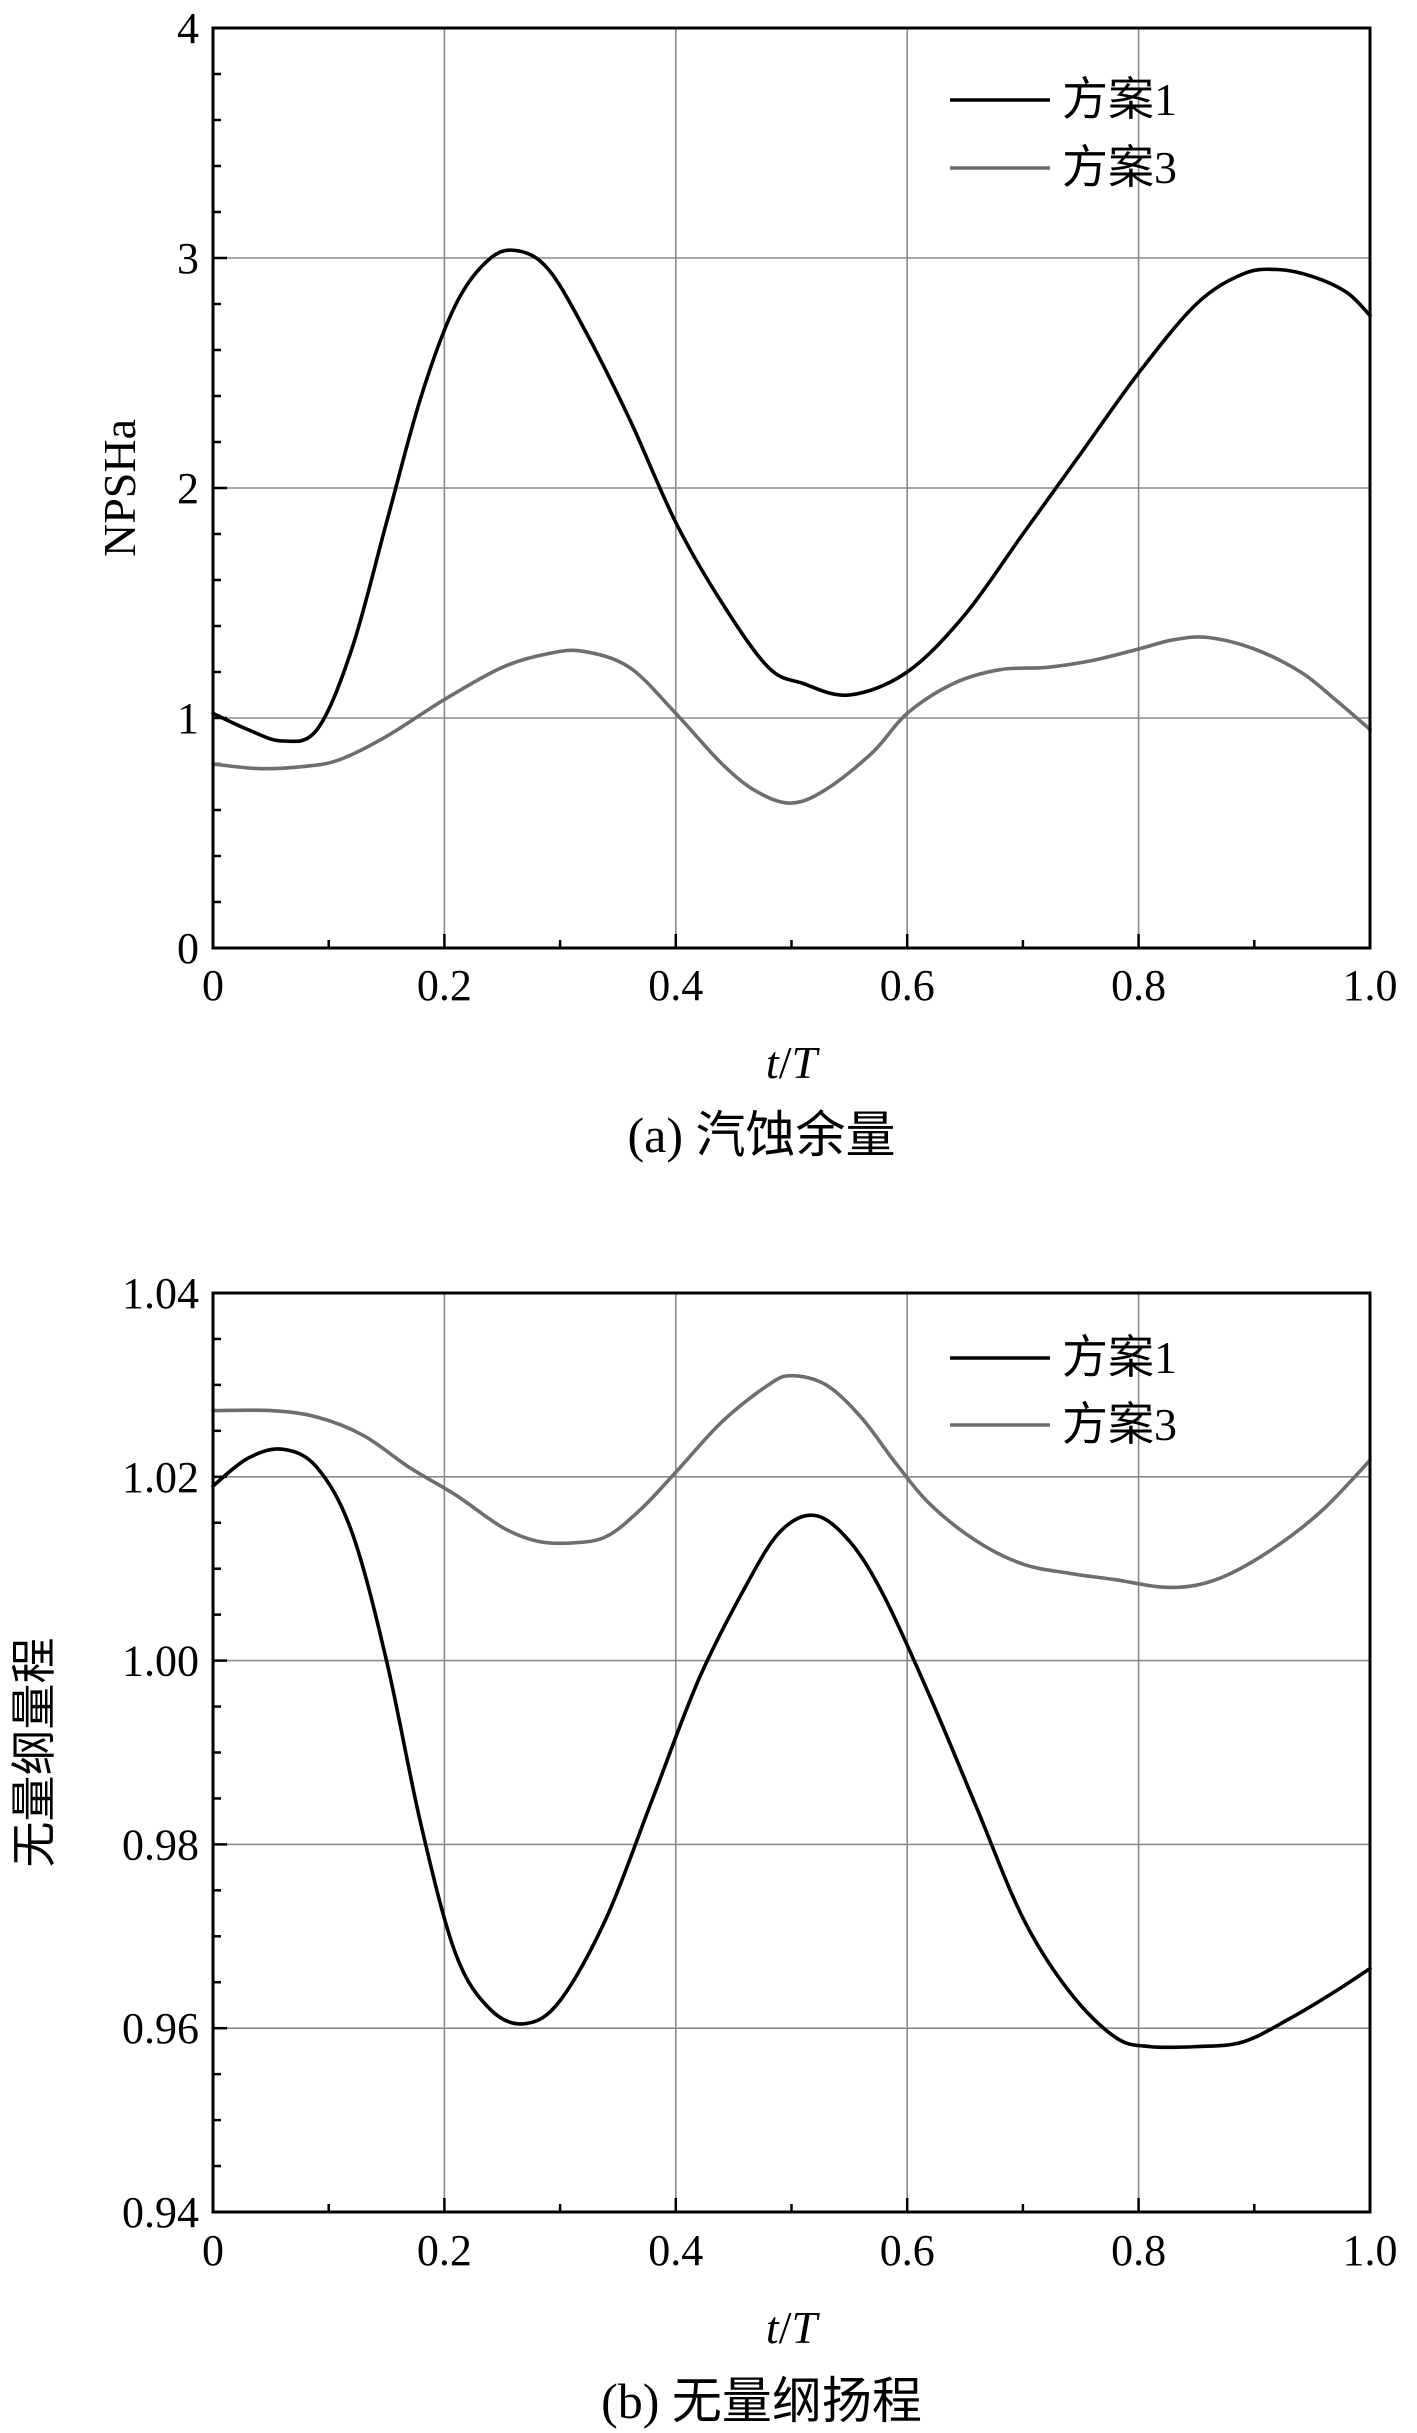 The width and height of the screenshot is (1417, 2433). I want to click on tick-labels-y-a: 0 1 2 3 4, so click(188, 488).